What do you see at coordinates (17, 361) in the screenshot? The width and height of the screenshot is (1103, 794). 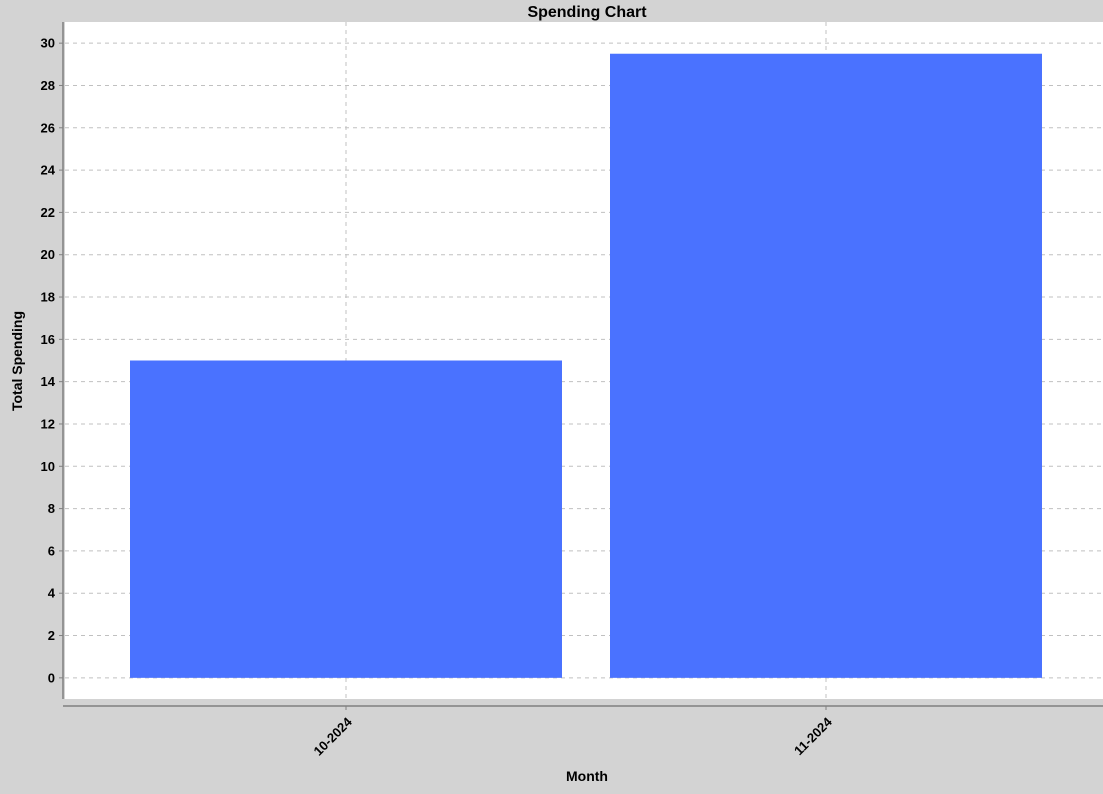 I see `y-axis-label: Total Spending` at bounding box center [17, 361].